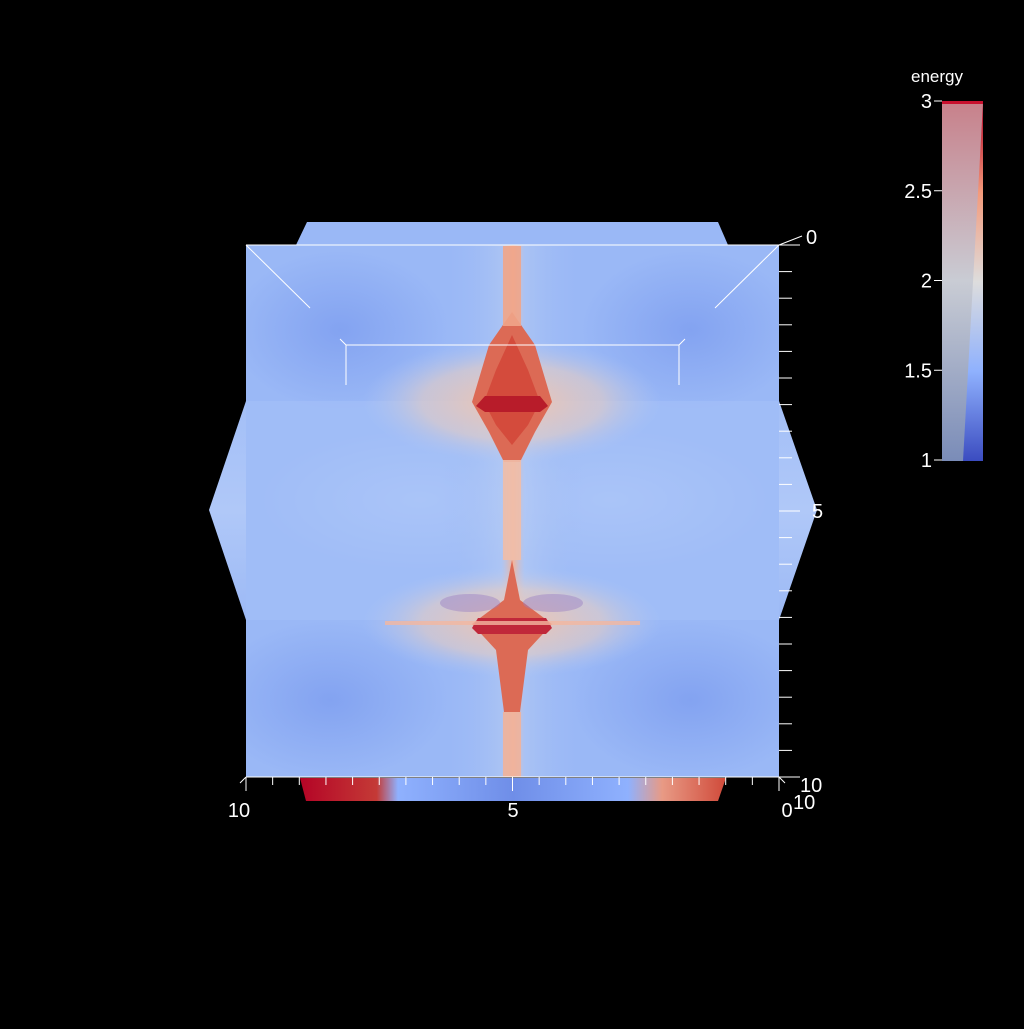 The width and height of the screenshot is (1024, 1029). I want to click on x-axis-label-right: 0, so click(786, 811).